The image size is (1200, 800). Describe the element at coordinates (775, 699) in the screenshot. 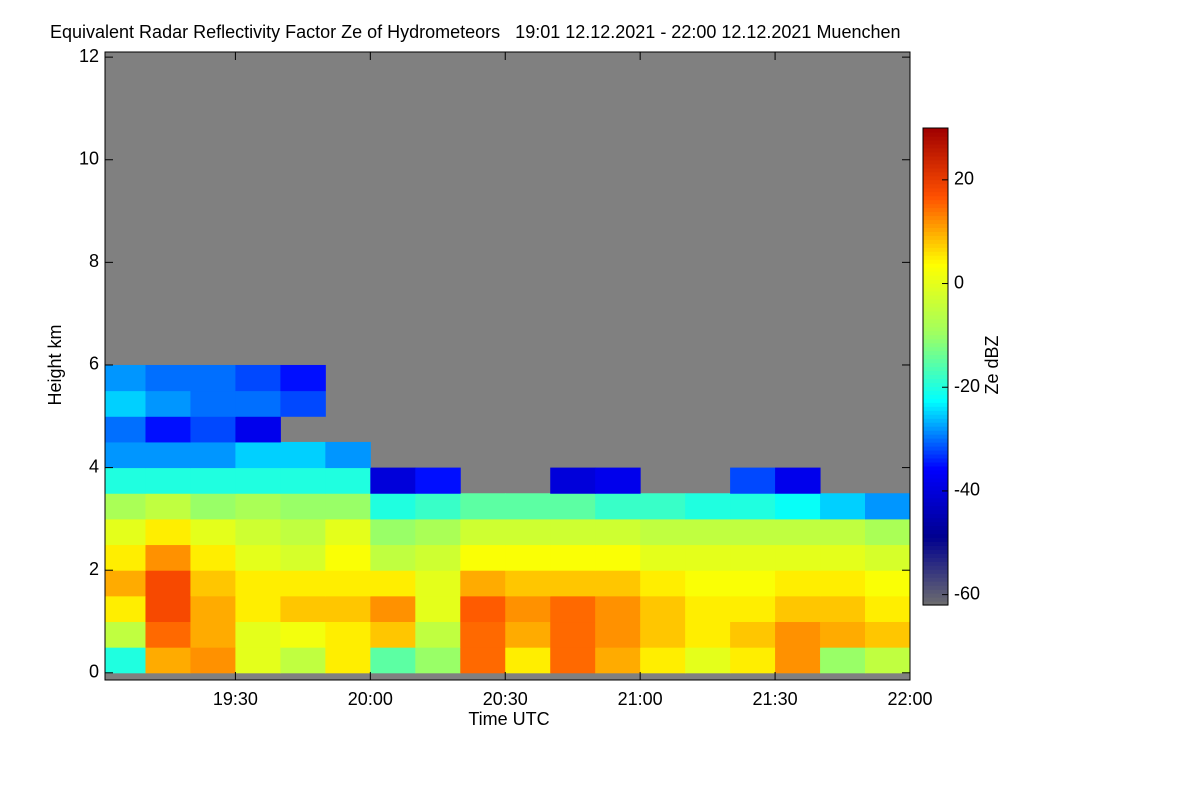

I see `x-tick-label: 21:30` at that location.